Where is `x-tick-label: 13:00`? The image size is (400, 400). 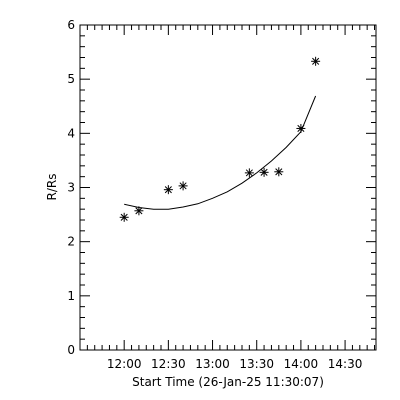
x-tick-label: 13:00 is located at coordinates (212, 364).